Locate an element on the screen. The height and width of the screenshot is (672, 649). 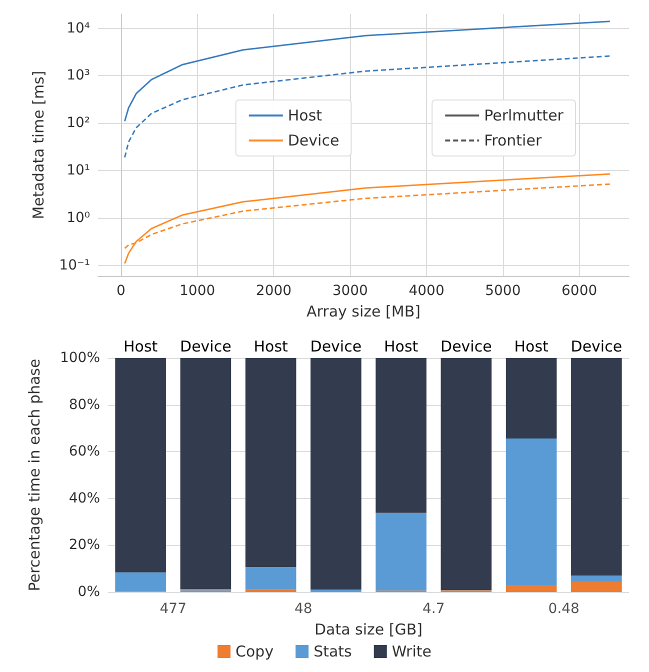
y-axis-title: Metadata time [ms] is located at coordinates (39, 145).